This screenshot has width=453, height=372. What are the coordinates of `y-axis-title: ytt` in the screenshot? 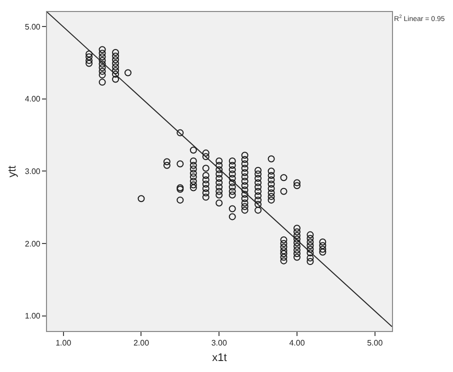 It's located at (12, 172).